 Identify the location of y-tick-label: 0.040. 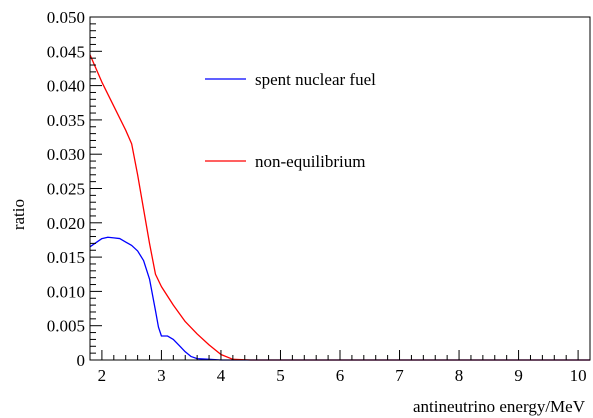
(66, 86).